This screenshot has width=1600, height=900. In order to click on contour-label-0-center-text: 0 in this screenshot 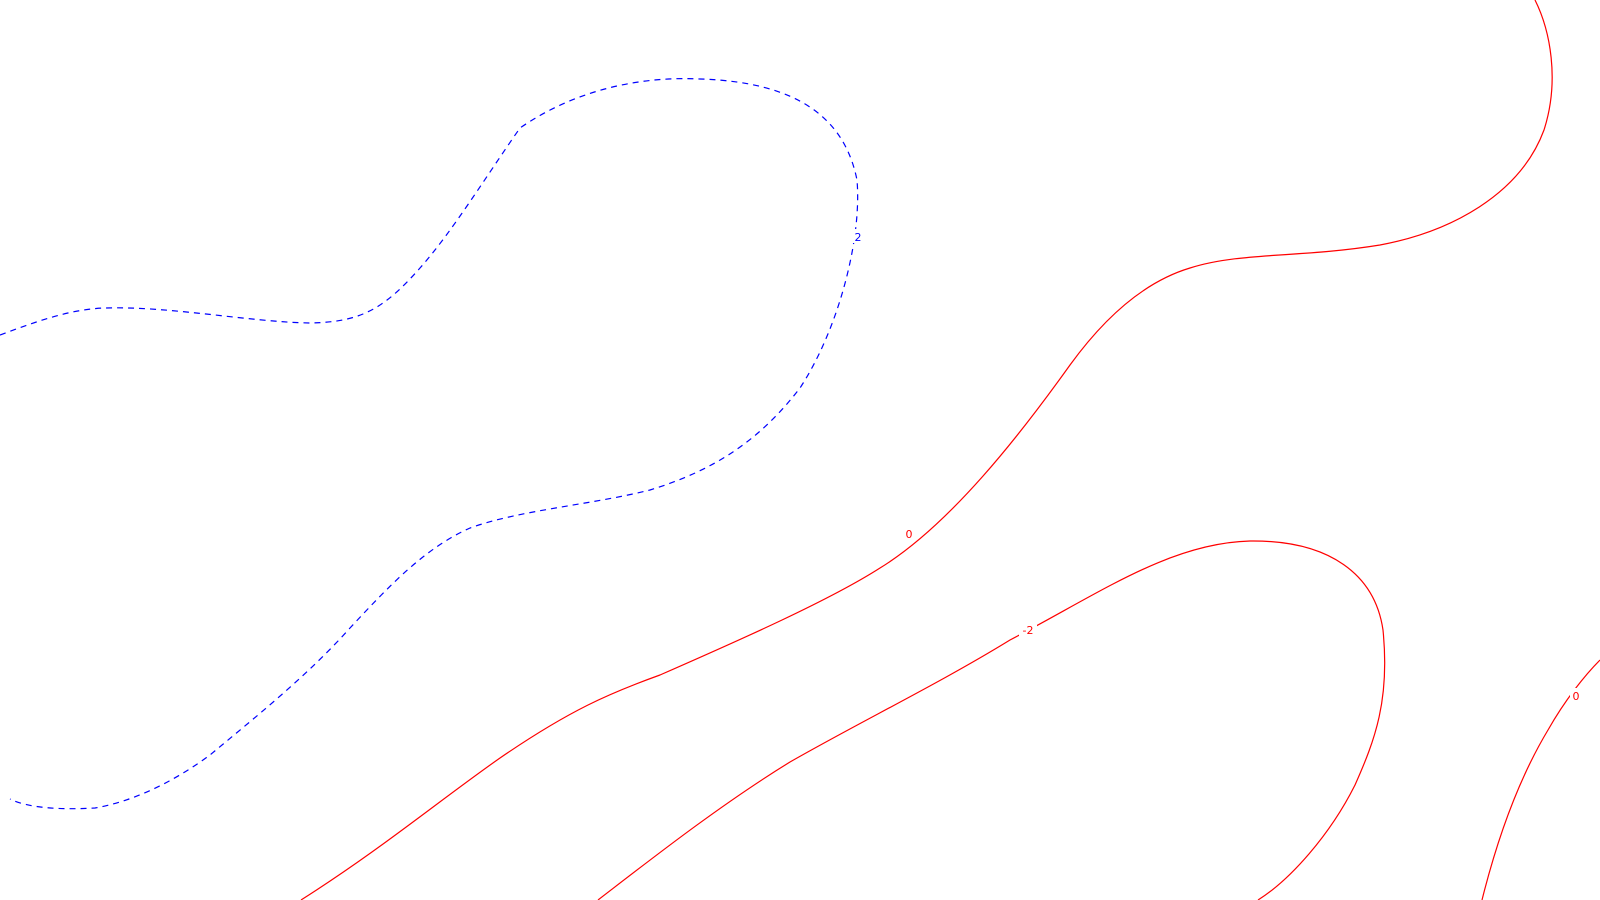, I will do `click(909, 534)`.